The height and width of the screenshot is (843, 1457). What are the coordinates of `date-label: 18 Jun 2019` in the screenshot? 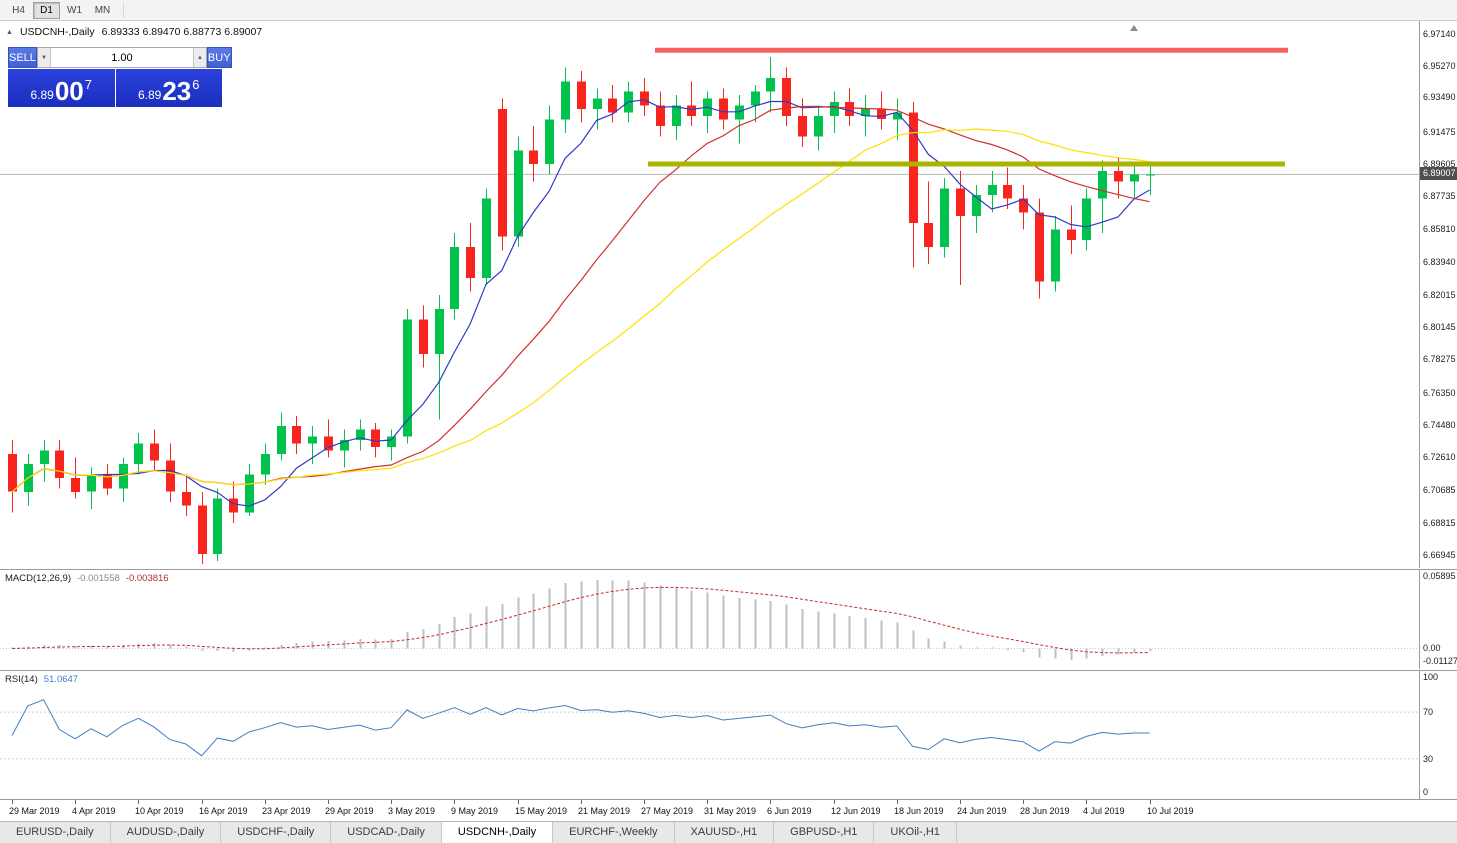 It's located at (919, 811).